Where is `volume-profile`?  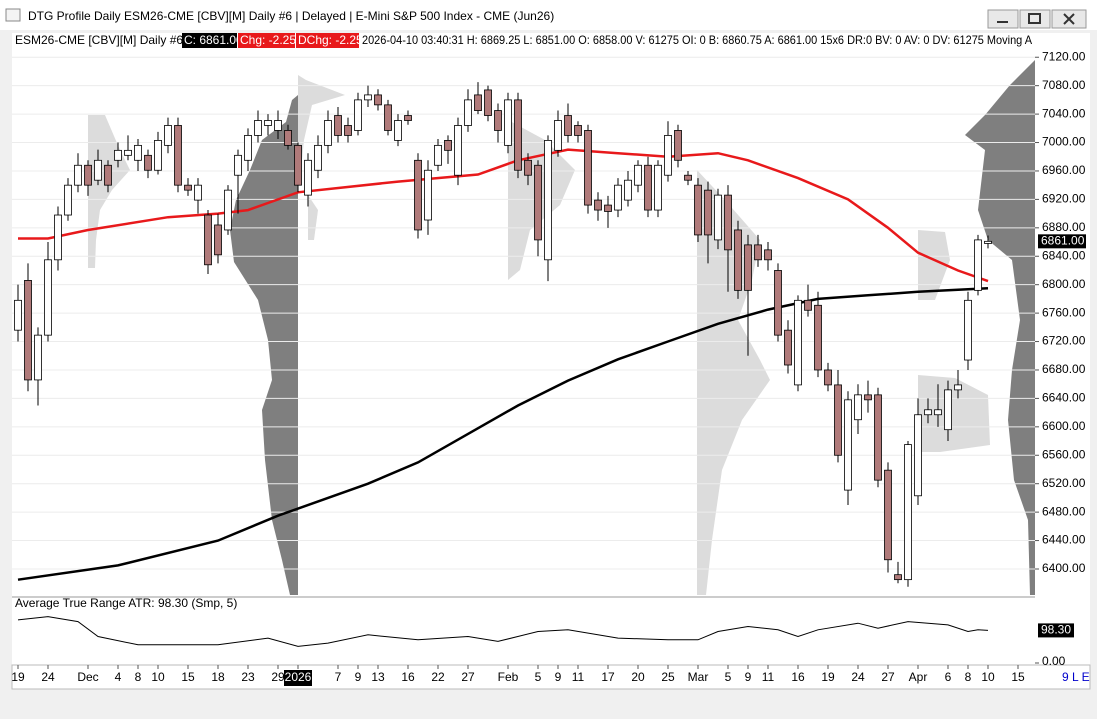 volume-profile is located at coordinates (264, 345).